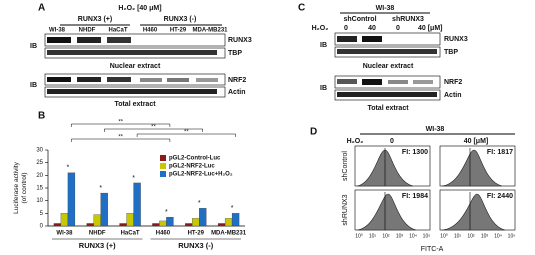 This screenshot has height=255, width=535. What do you see at coordinates (345, 166) in the screenshot?
I see `row-label: shControl` at bounding box center [345, 166].